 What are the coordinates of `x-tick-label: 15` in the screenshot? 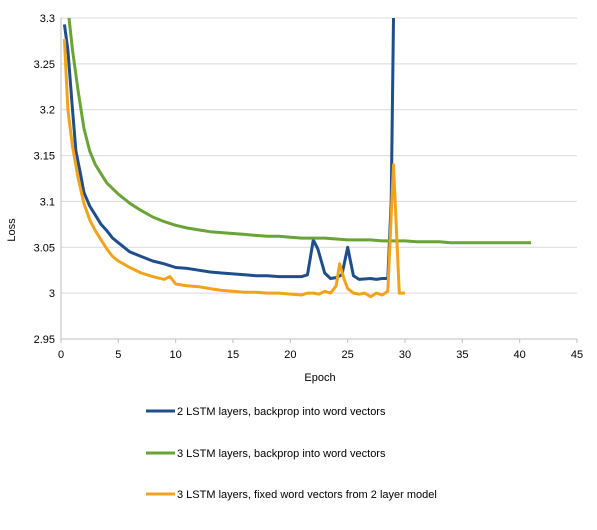 It's located at (233, 355).